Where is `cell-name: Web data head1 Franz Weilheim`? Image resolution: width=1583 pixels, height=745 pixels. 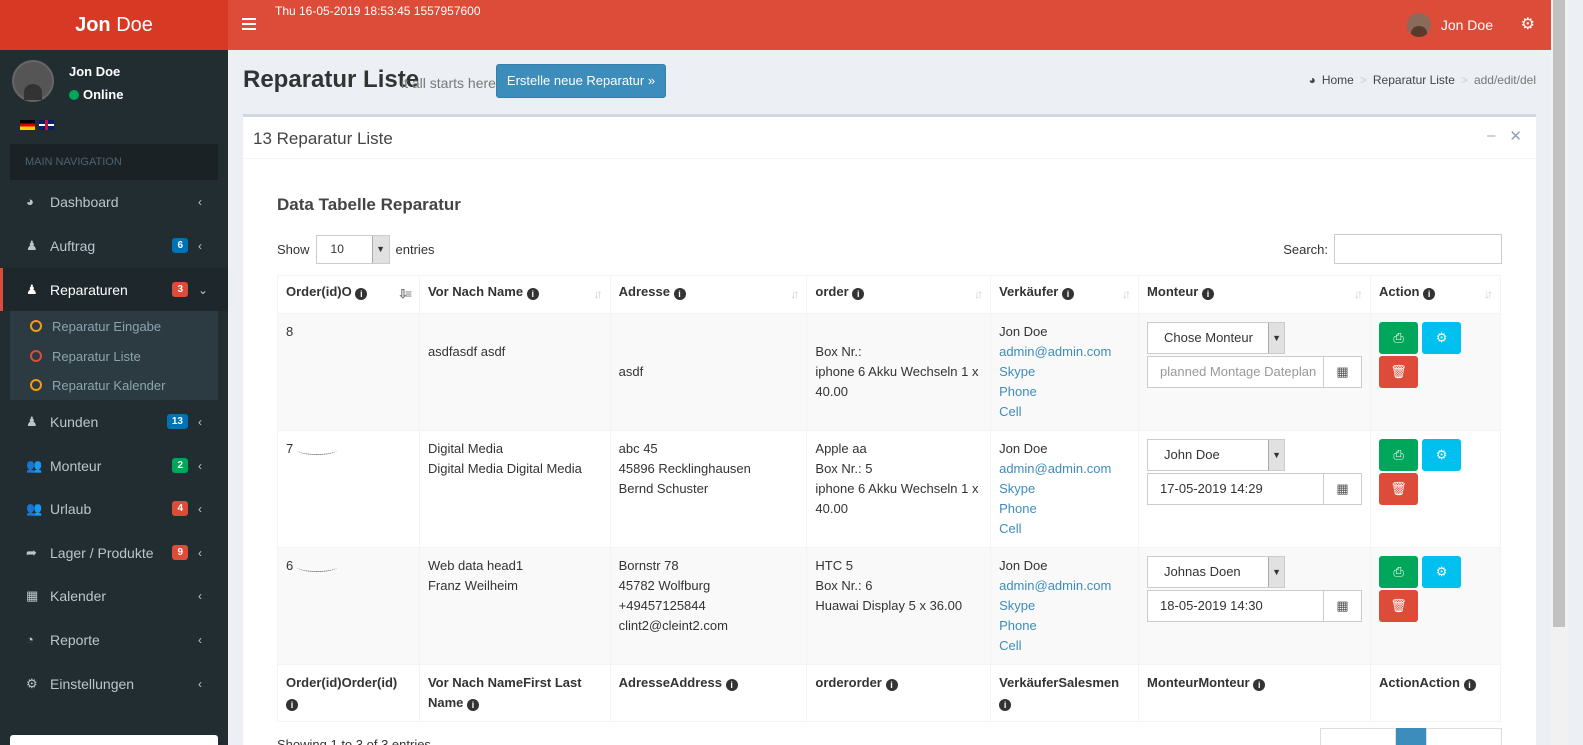 cell-name: Web data head1 Franz Weilheim is located at coordinates (514, 606).